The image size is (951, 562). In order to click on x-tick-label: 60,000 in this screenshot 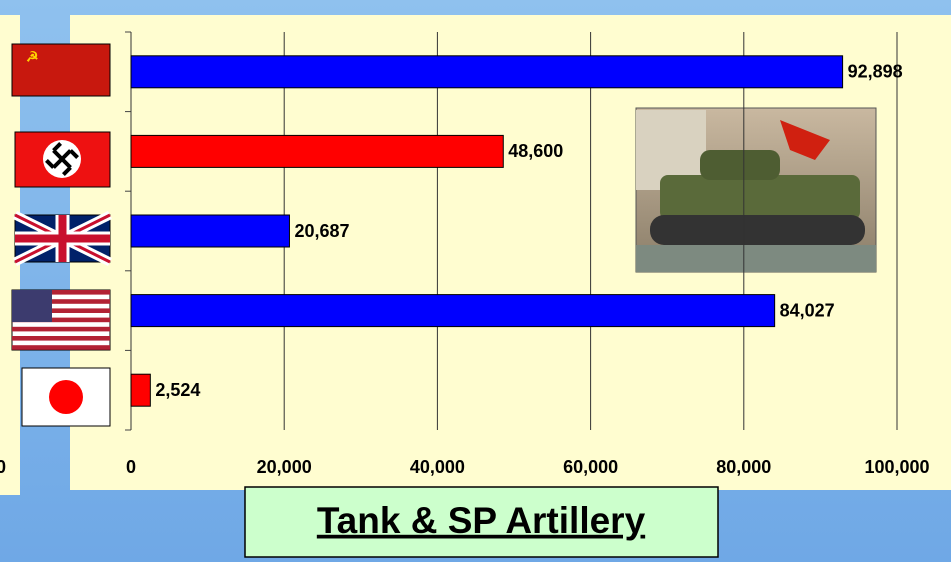, I will do `click(590, 467)`.